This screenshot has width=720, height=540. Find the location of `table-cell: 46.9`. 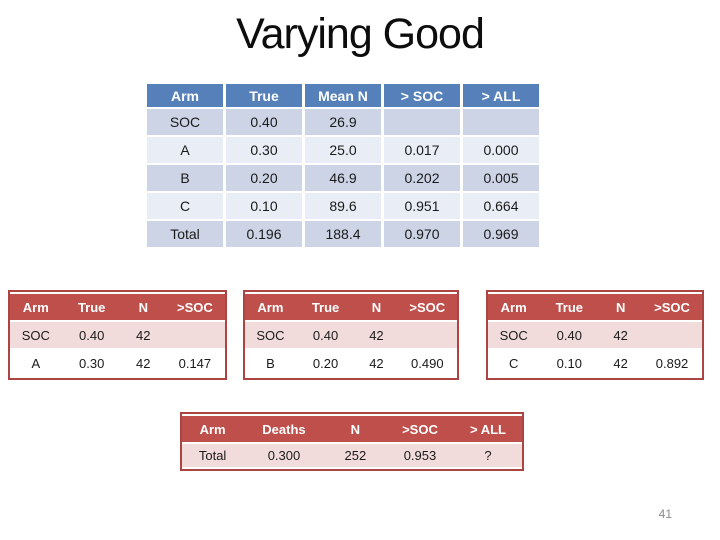

table-cell: 46.9 is located at coordinates (343, 178).